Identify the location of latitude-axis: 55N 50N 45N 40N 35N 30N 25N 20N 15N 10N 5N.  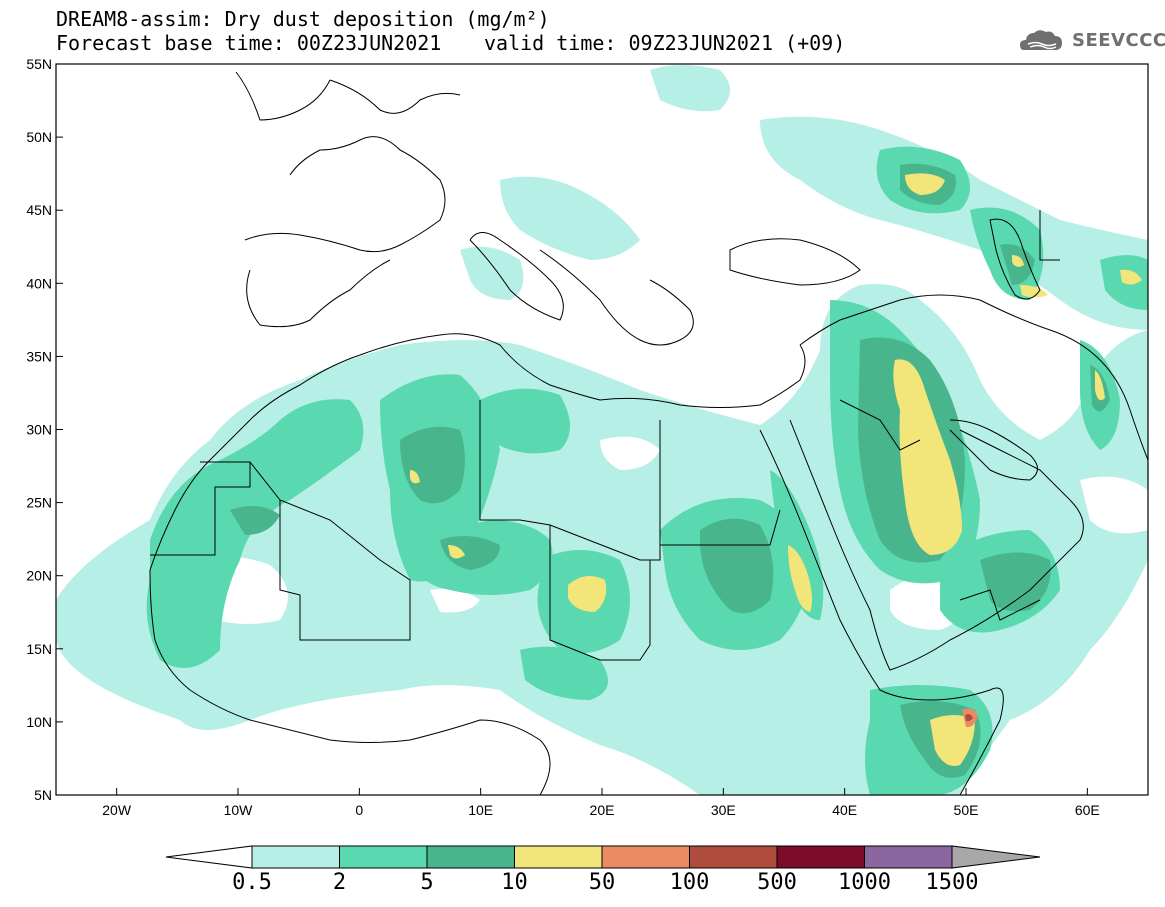
(44, 429).